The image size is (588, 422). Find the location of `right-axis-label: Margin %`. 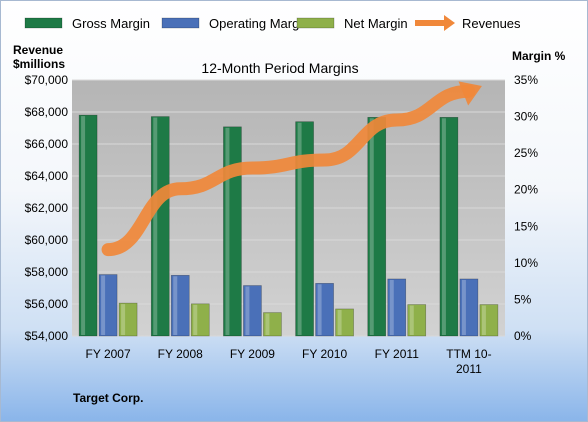

right-axis-label: Margin % is located at coordinates (539, 56).